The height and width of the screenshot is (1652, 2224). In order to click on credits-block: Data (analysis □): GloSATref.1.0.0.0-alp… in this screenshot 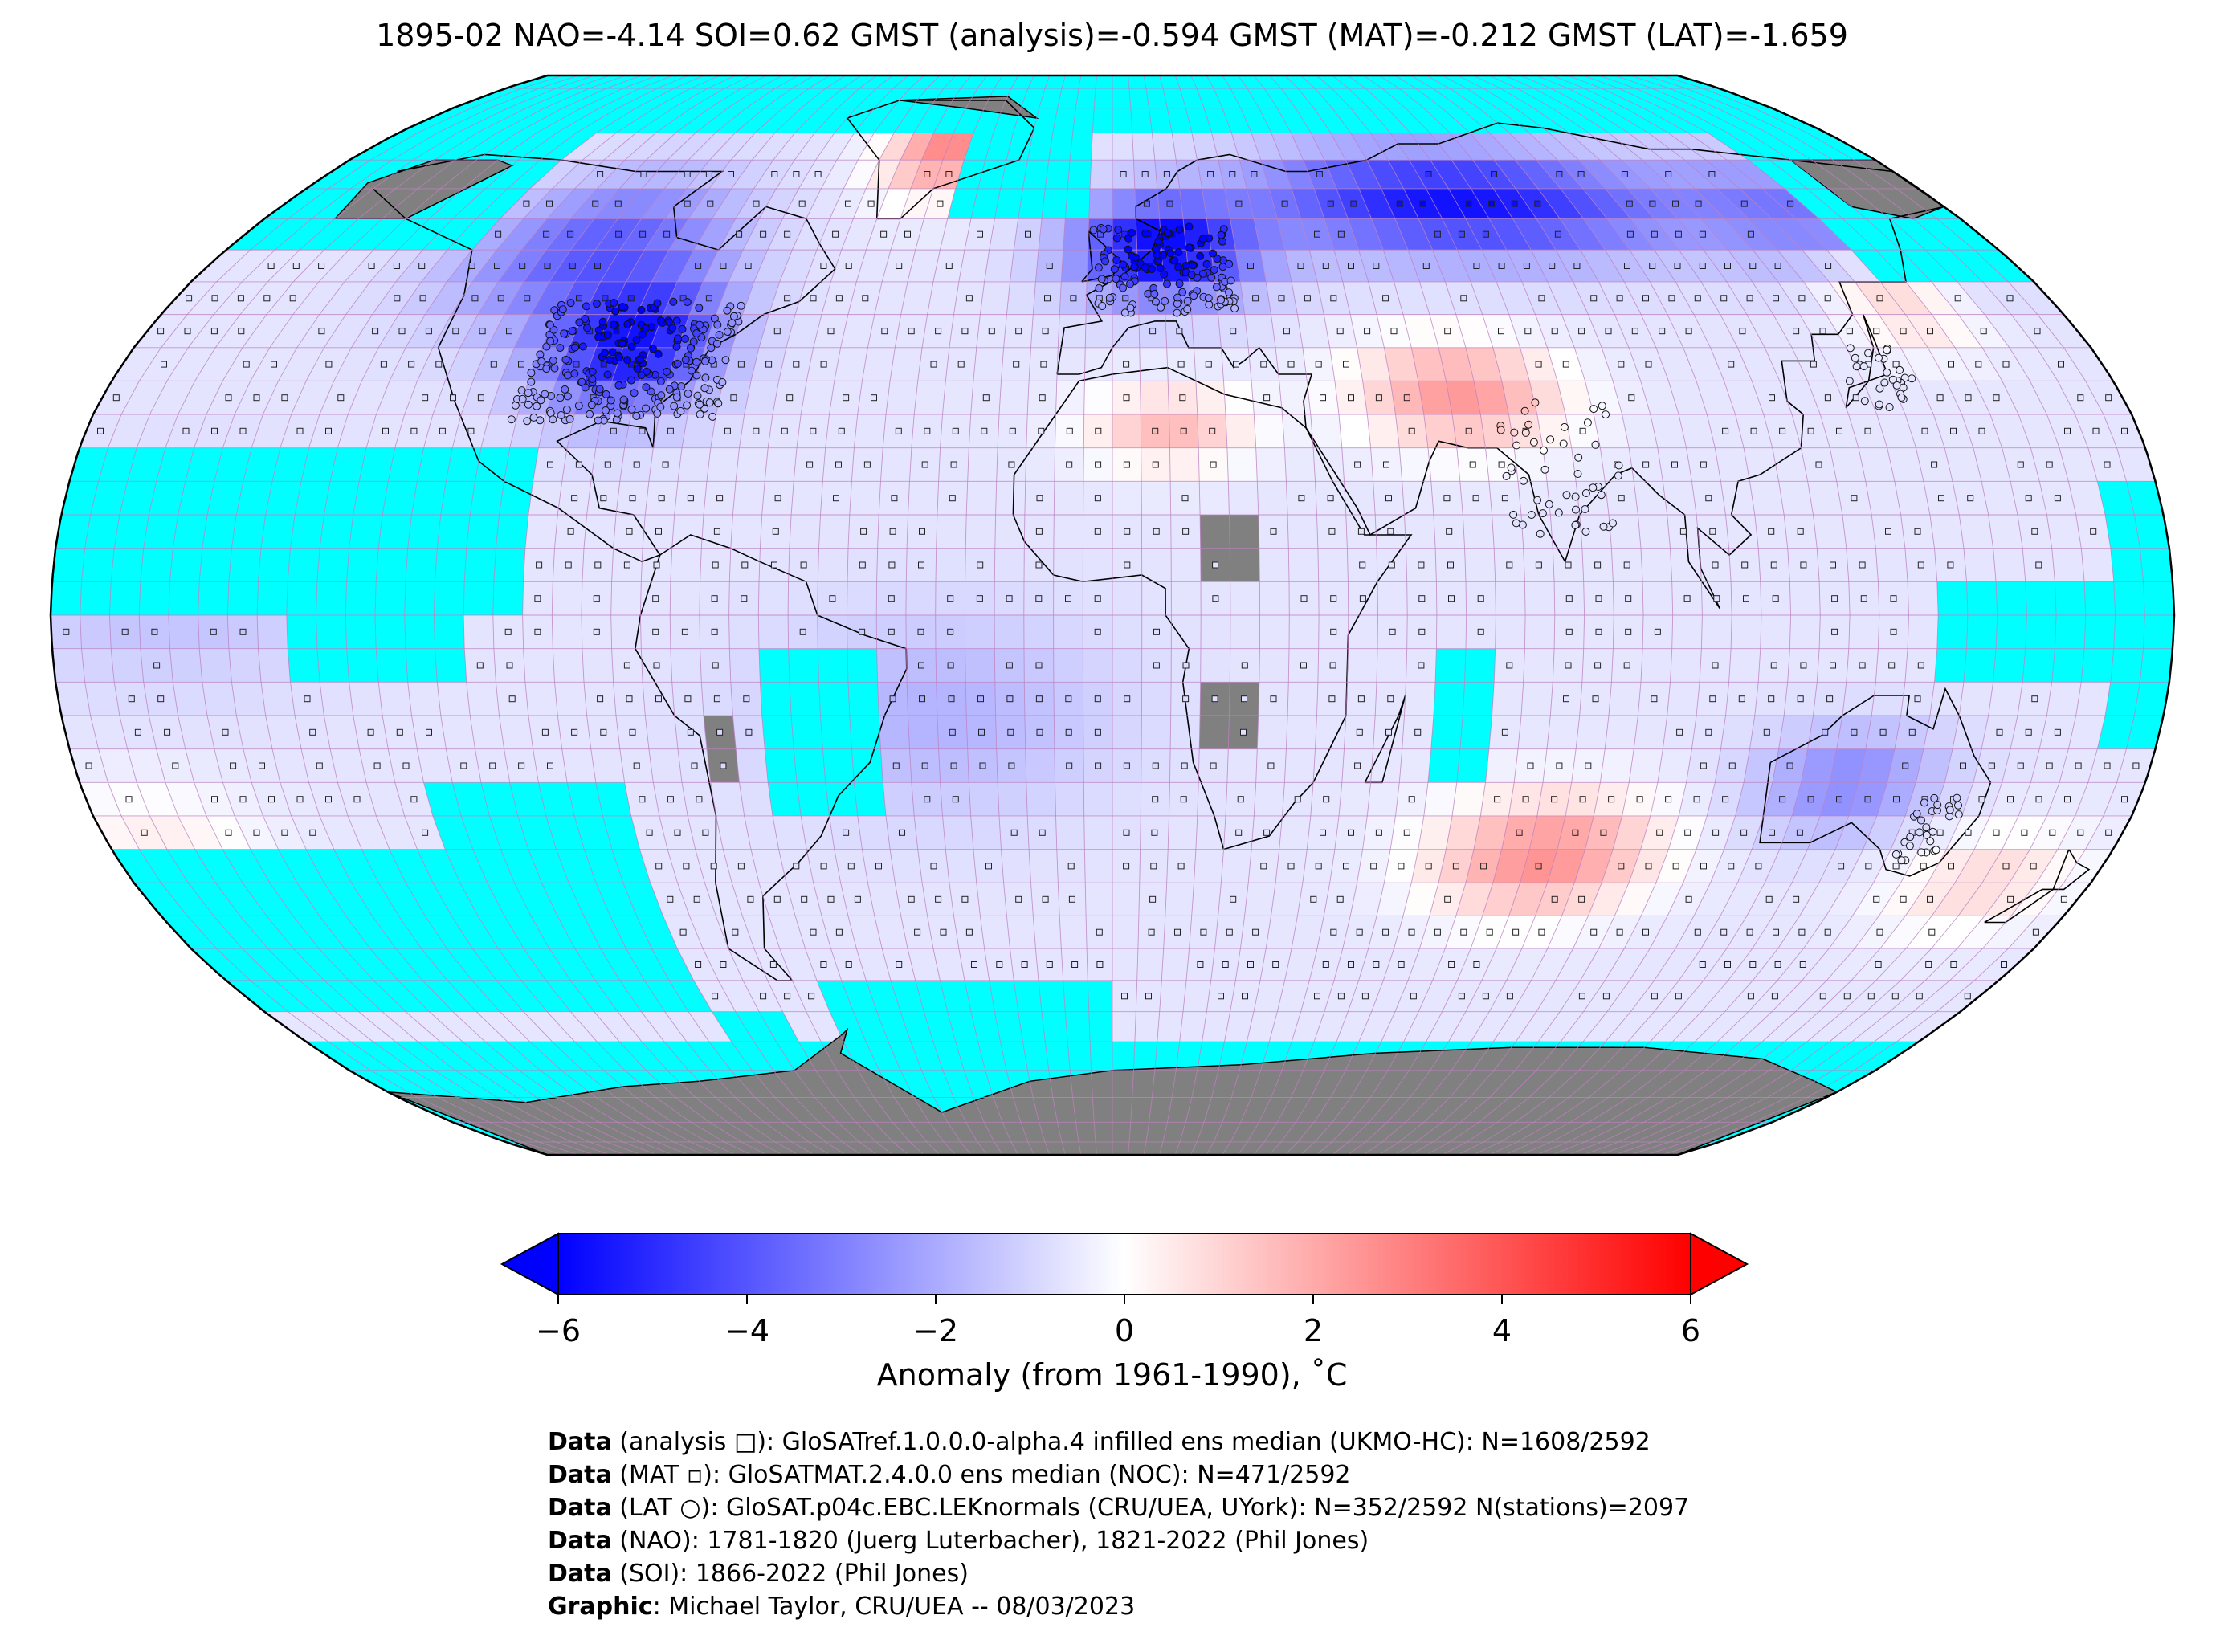, I will do `click(1118, 1524)`.